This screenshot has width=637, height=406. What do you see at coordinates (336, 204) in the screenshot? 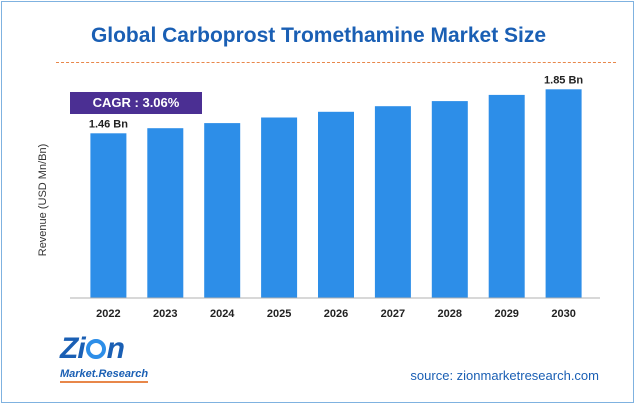
I see `bar-2026` at bounding box center [336, 204].